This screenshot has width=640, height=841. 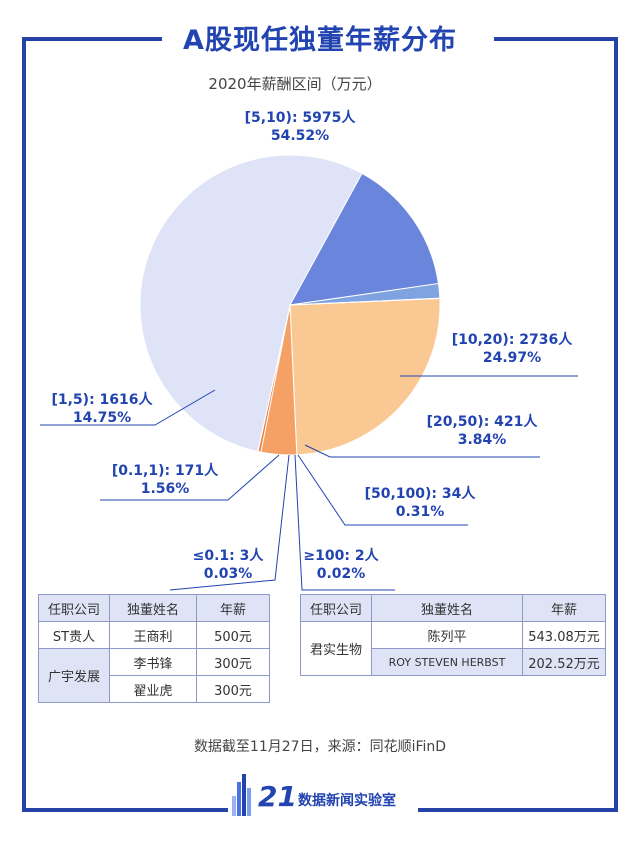 What do you see at coordinates (365, 376) in the screenshot?
I see `pie-slice-[10,20)` at bounding box center [365, 376].